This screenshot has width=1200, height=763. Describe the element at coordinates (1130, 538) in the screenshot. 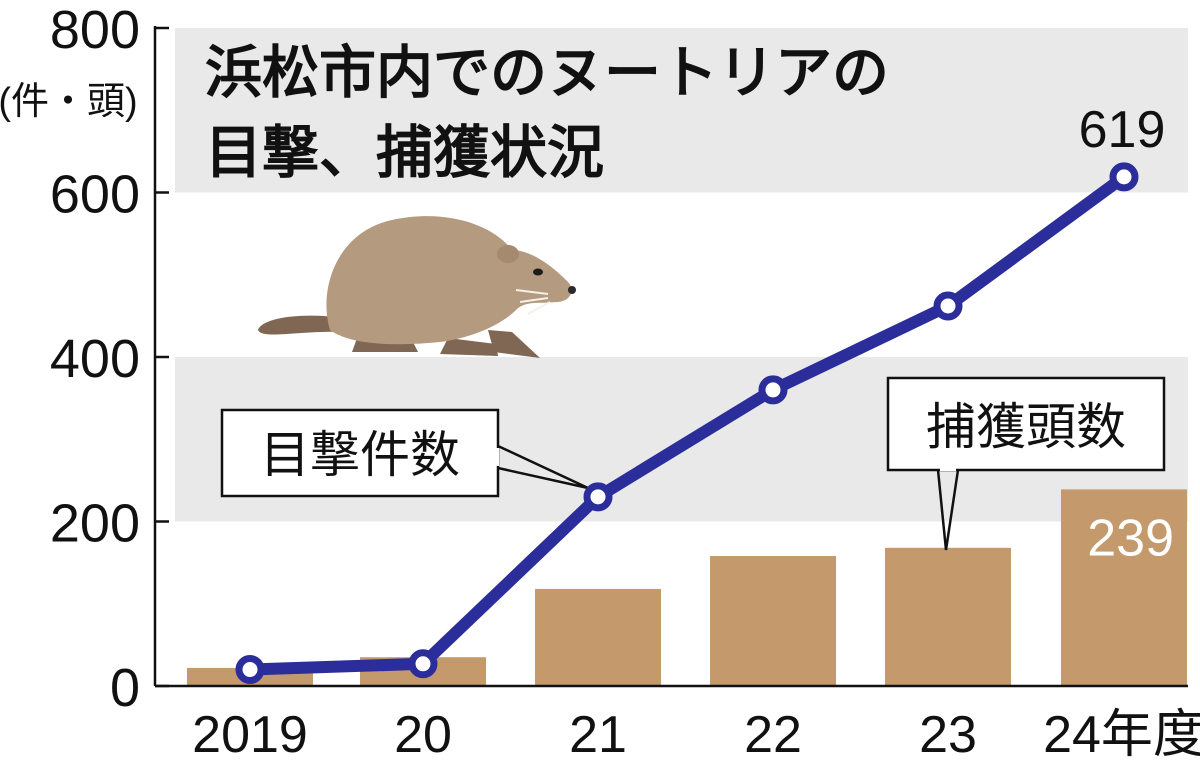

I see `bar-value-label-24年度: 239` at that location.